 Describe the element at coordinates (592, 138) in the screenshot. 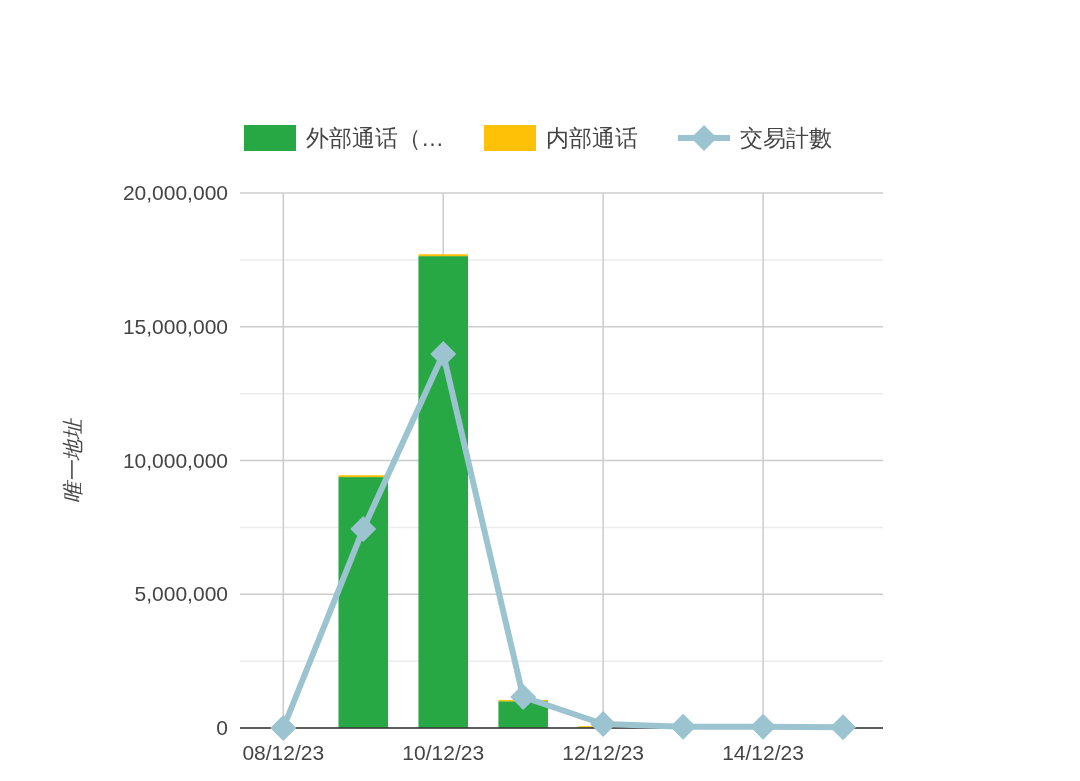

I see `legend-label: 内部通话` at that location.